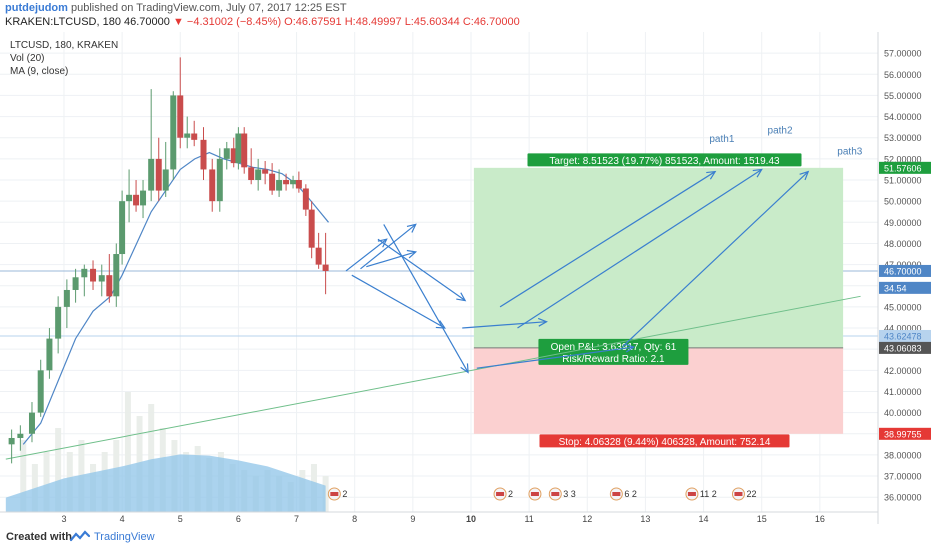 Image resolution: width=932 pixels, height=550 pixels. Describe the element at coordinates (80, 536) in the screenshot. I see `tradingview-logo-icon` at that location.